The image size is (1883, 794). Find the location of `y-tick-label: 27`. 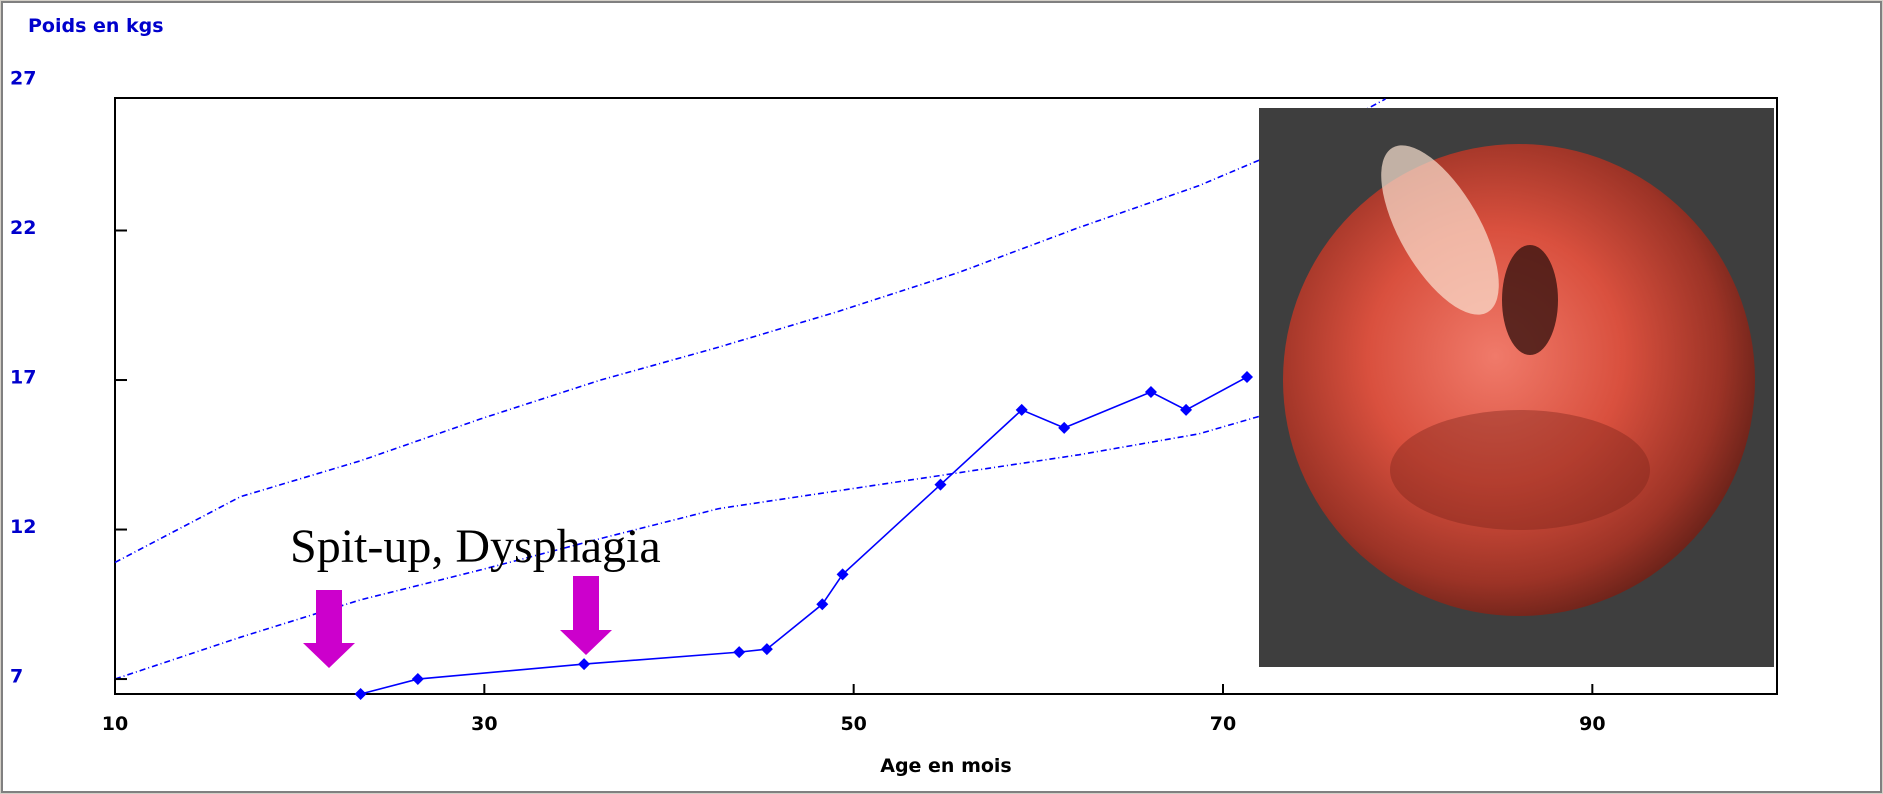

y-tick-label: 27 is located at coordinates (23, 79).